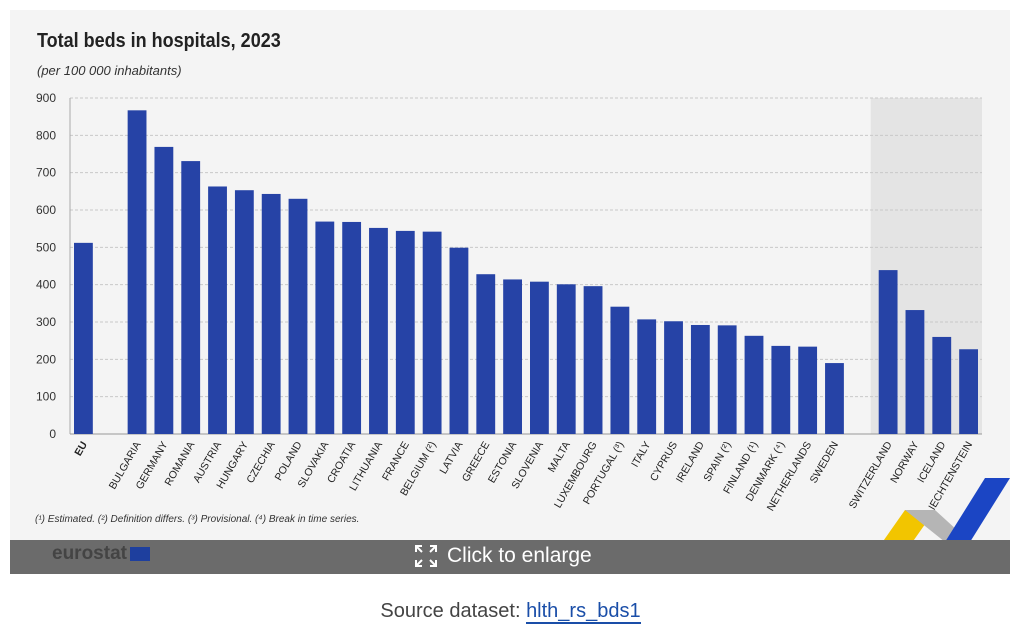 The image size is (1021, 637). What do you see at coordinates (298, 316) in the screenshot?
I see `bar-poland` at bounding box center [298, 316].